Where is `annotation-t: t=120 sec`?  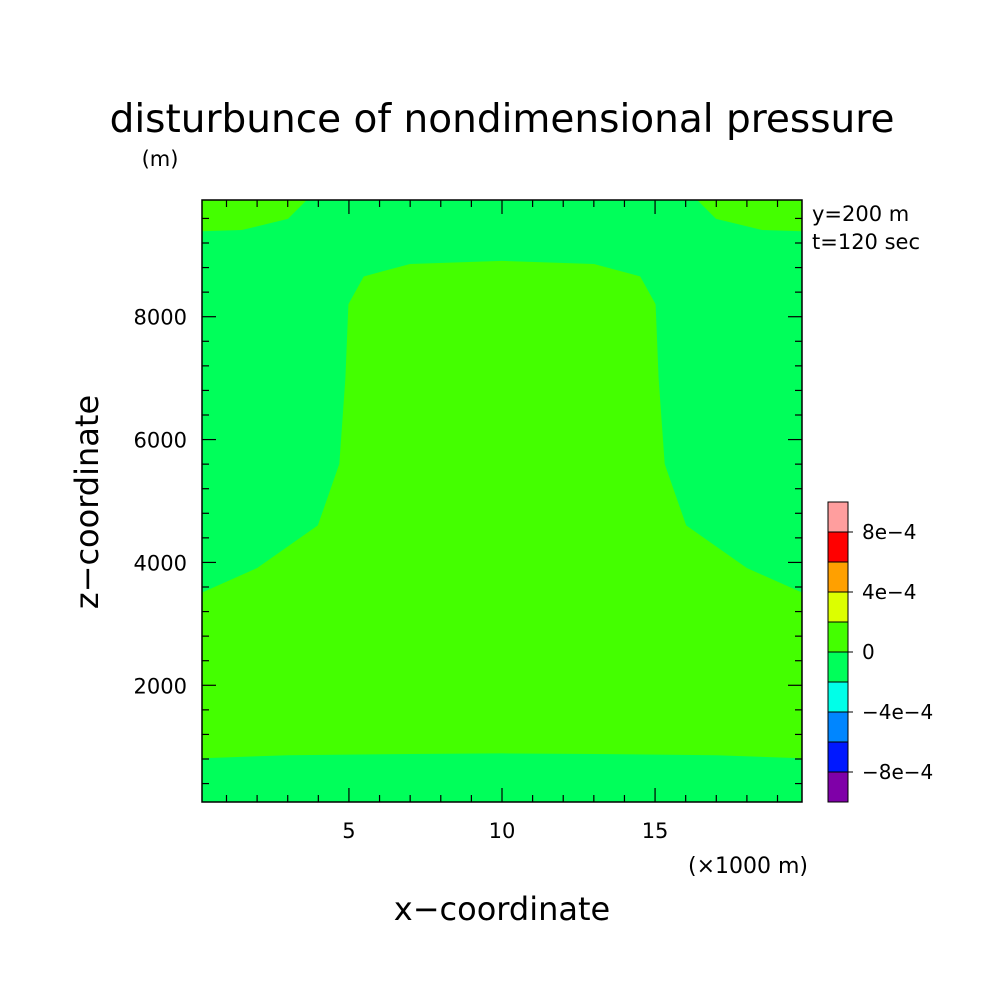 annotation-t: t=120 sec is located at coordinates (866, 242).